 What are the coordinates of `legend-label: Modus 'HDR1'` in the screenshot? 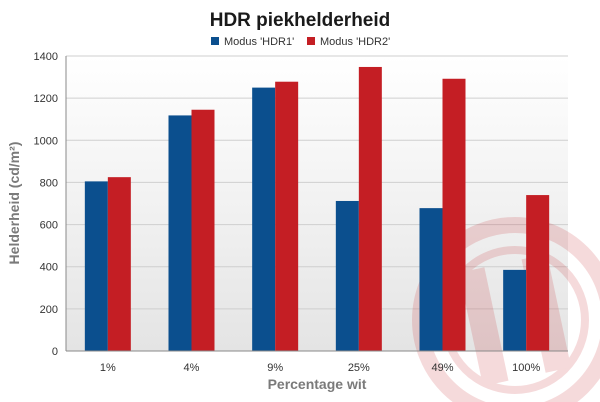 It's located at (259, 42).